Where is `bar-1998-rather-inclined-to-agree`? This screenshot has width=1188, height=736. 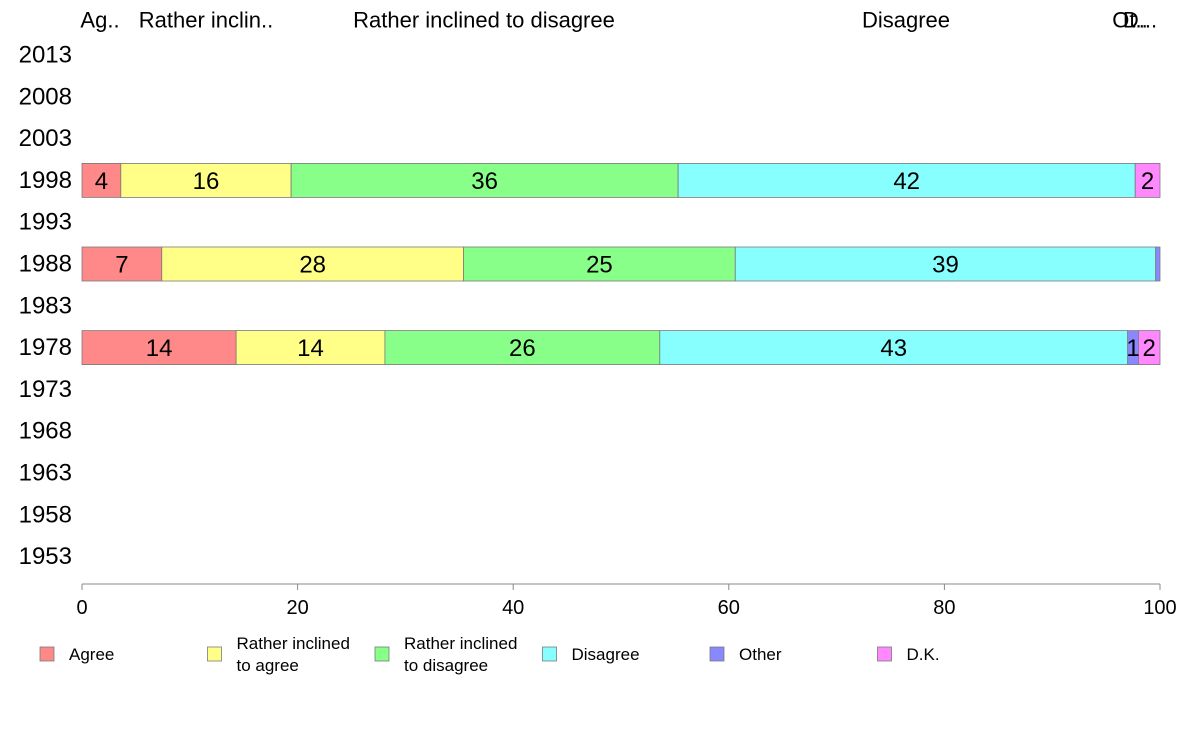
bar-1998-rather-inclined-to-agree is located at coordinates (206, 180).